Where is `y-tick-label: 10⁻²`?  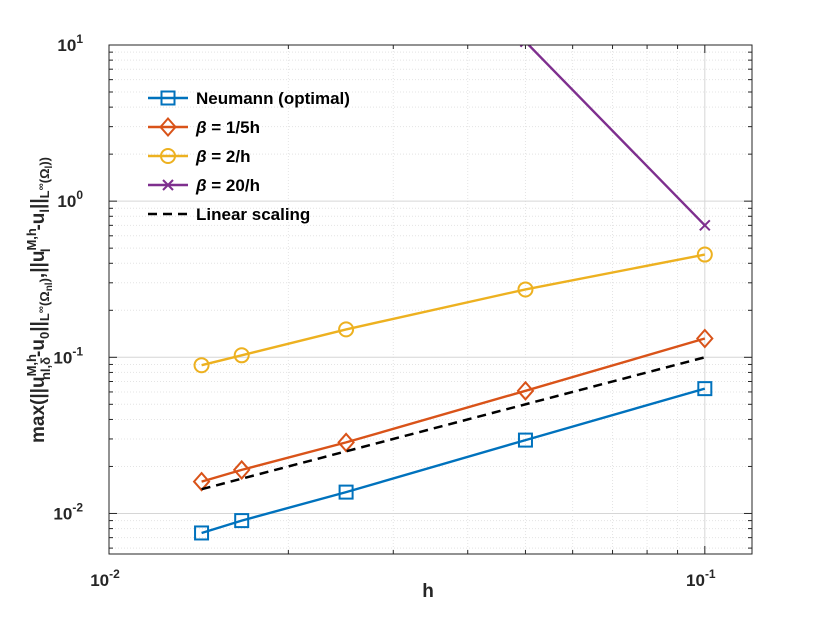 y-tick-label: 10⁻² is located at coordinates (68, 511).